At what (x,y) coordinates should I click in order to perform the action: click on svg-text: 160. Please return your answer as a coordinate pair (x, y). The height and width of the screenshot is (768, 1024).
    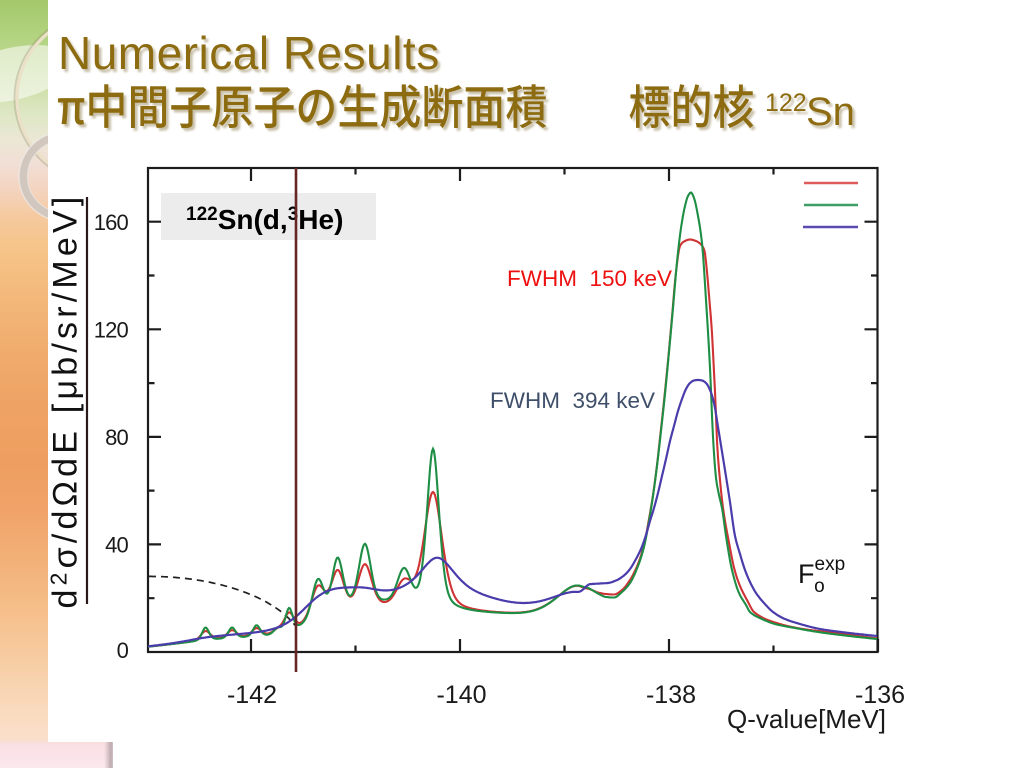
    Looking at the image, I should click on (111, 222).